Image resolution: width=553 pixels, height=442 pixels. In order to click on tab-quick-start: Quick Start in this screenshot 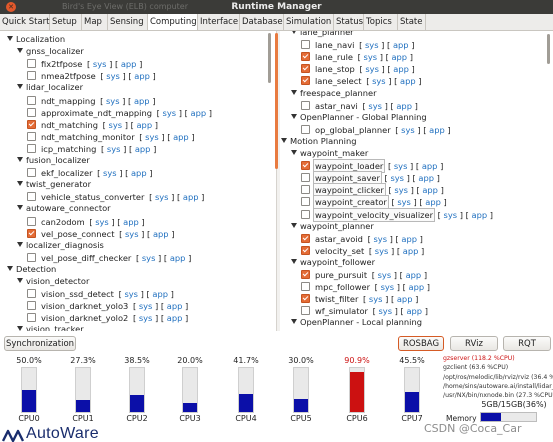, I will do `click(25, 22)`.